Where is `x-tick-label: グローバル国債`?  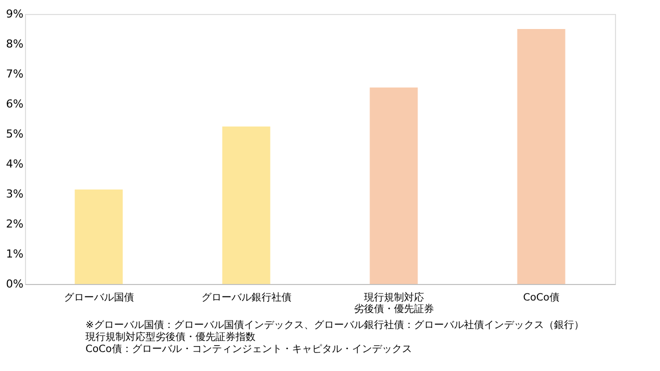 x-tick-label: グローバル国債 is located at coordinates (99, 298).